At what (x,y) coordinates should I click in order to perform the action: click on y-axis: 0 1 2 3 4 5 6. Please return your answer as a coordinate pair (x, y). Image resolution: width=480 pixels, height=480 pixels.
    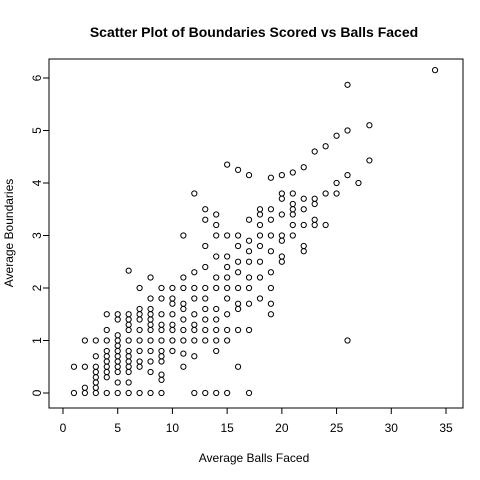
    Looking at the image, I should click on (40, 235).